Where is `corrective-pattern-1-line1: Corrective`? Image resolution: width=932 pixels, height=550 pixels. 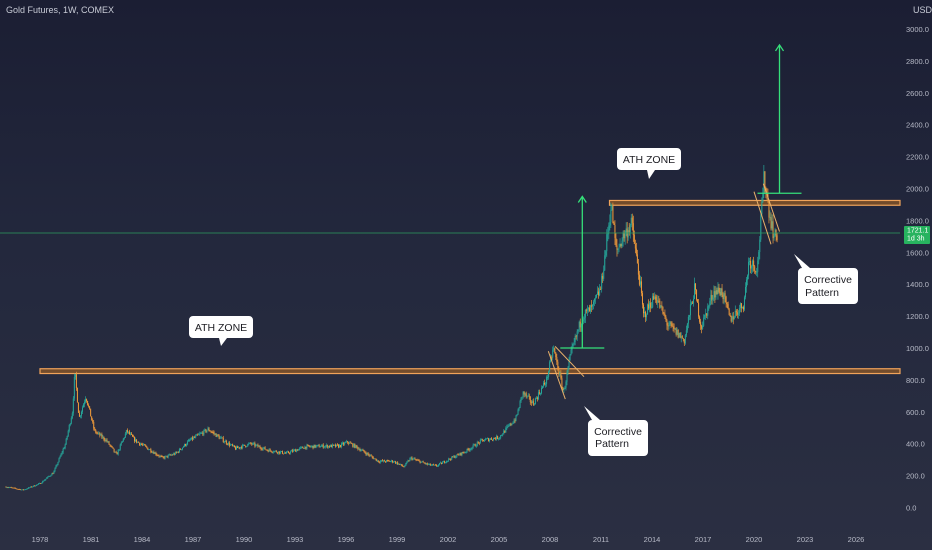
corrective-pattern-1-line1: Corrective is located at coordinates (618, 432).